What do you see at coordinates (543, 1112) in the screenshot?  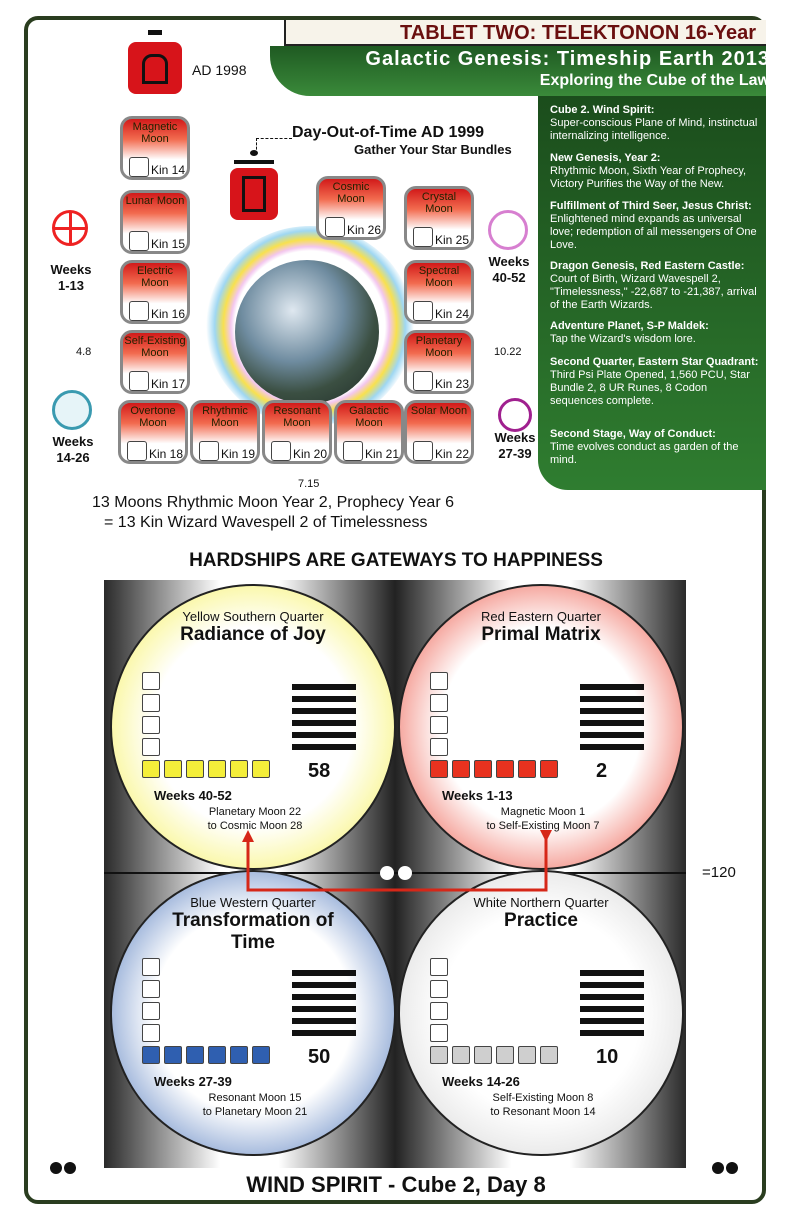 I see `quadrant-range-end: to Resonant Moon 14` at bounding box center [543, 1112].